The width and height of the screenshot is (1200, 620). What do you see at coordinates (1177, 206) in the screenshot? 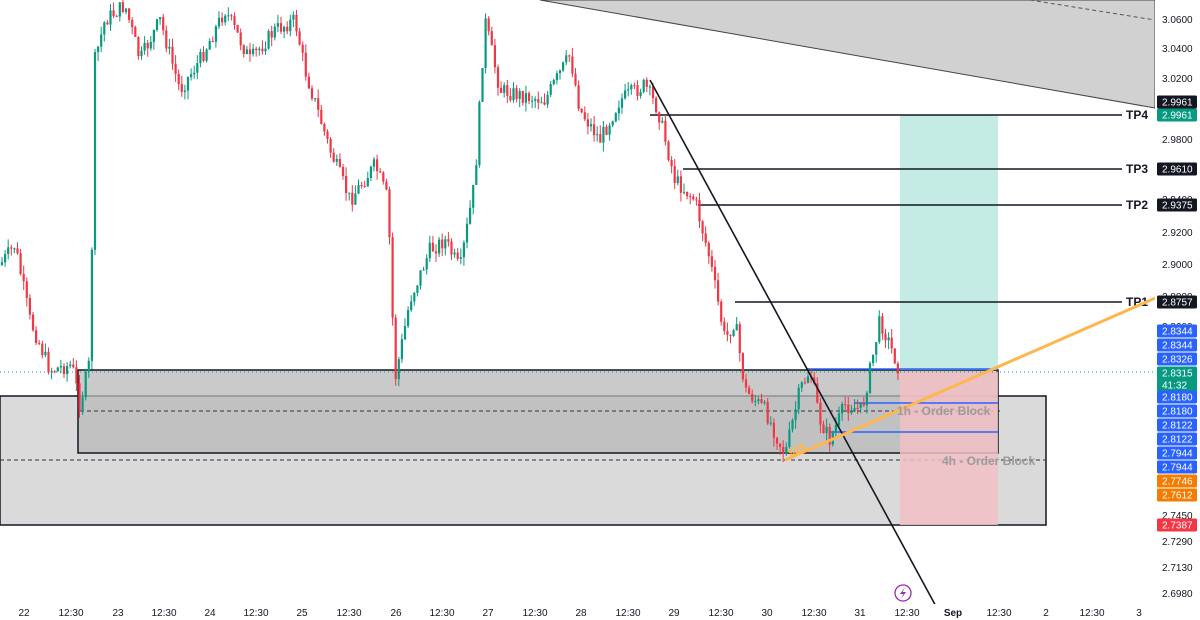
I see `price-badge-label: 2.9375` at bounding box center [1177, 206].